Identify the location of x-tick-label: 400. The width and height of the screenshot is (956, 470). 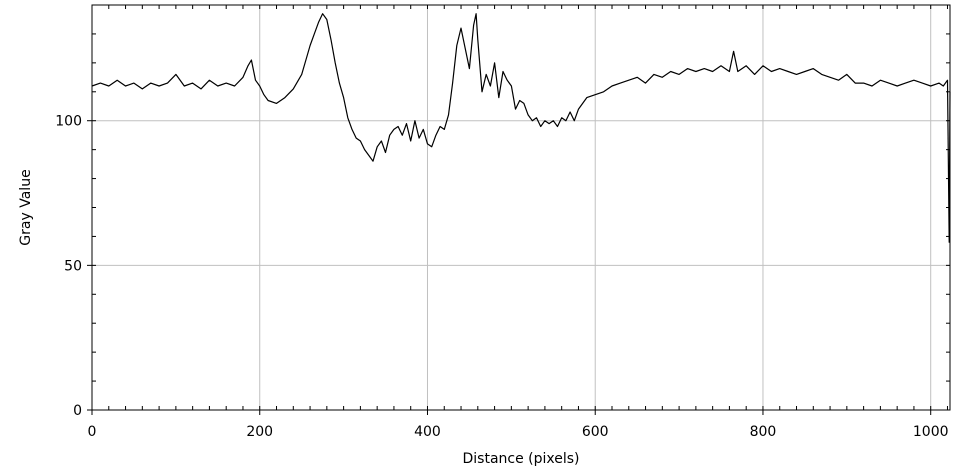
(427, 432).